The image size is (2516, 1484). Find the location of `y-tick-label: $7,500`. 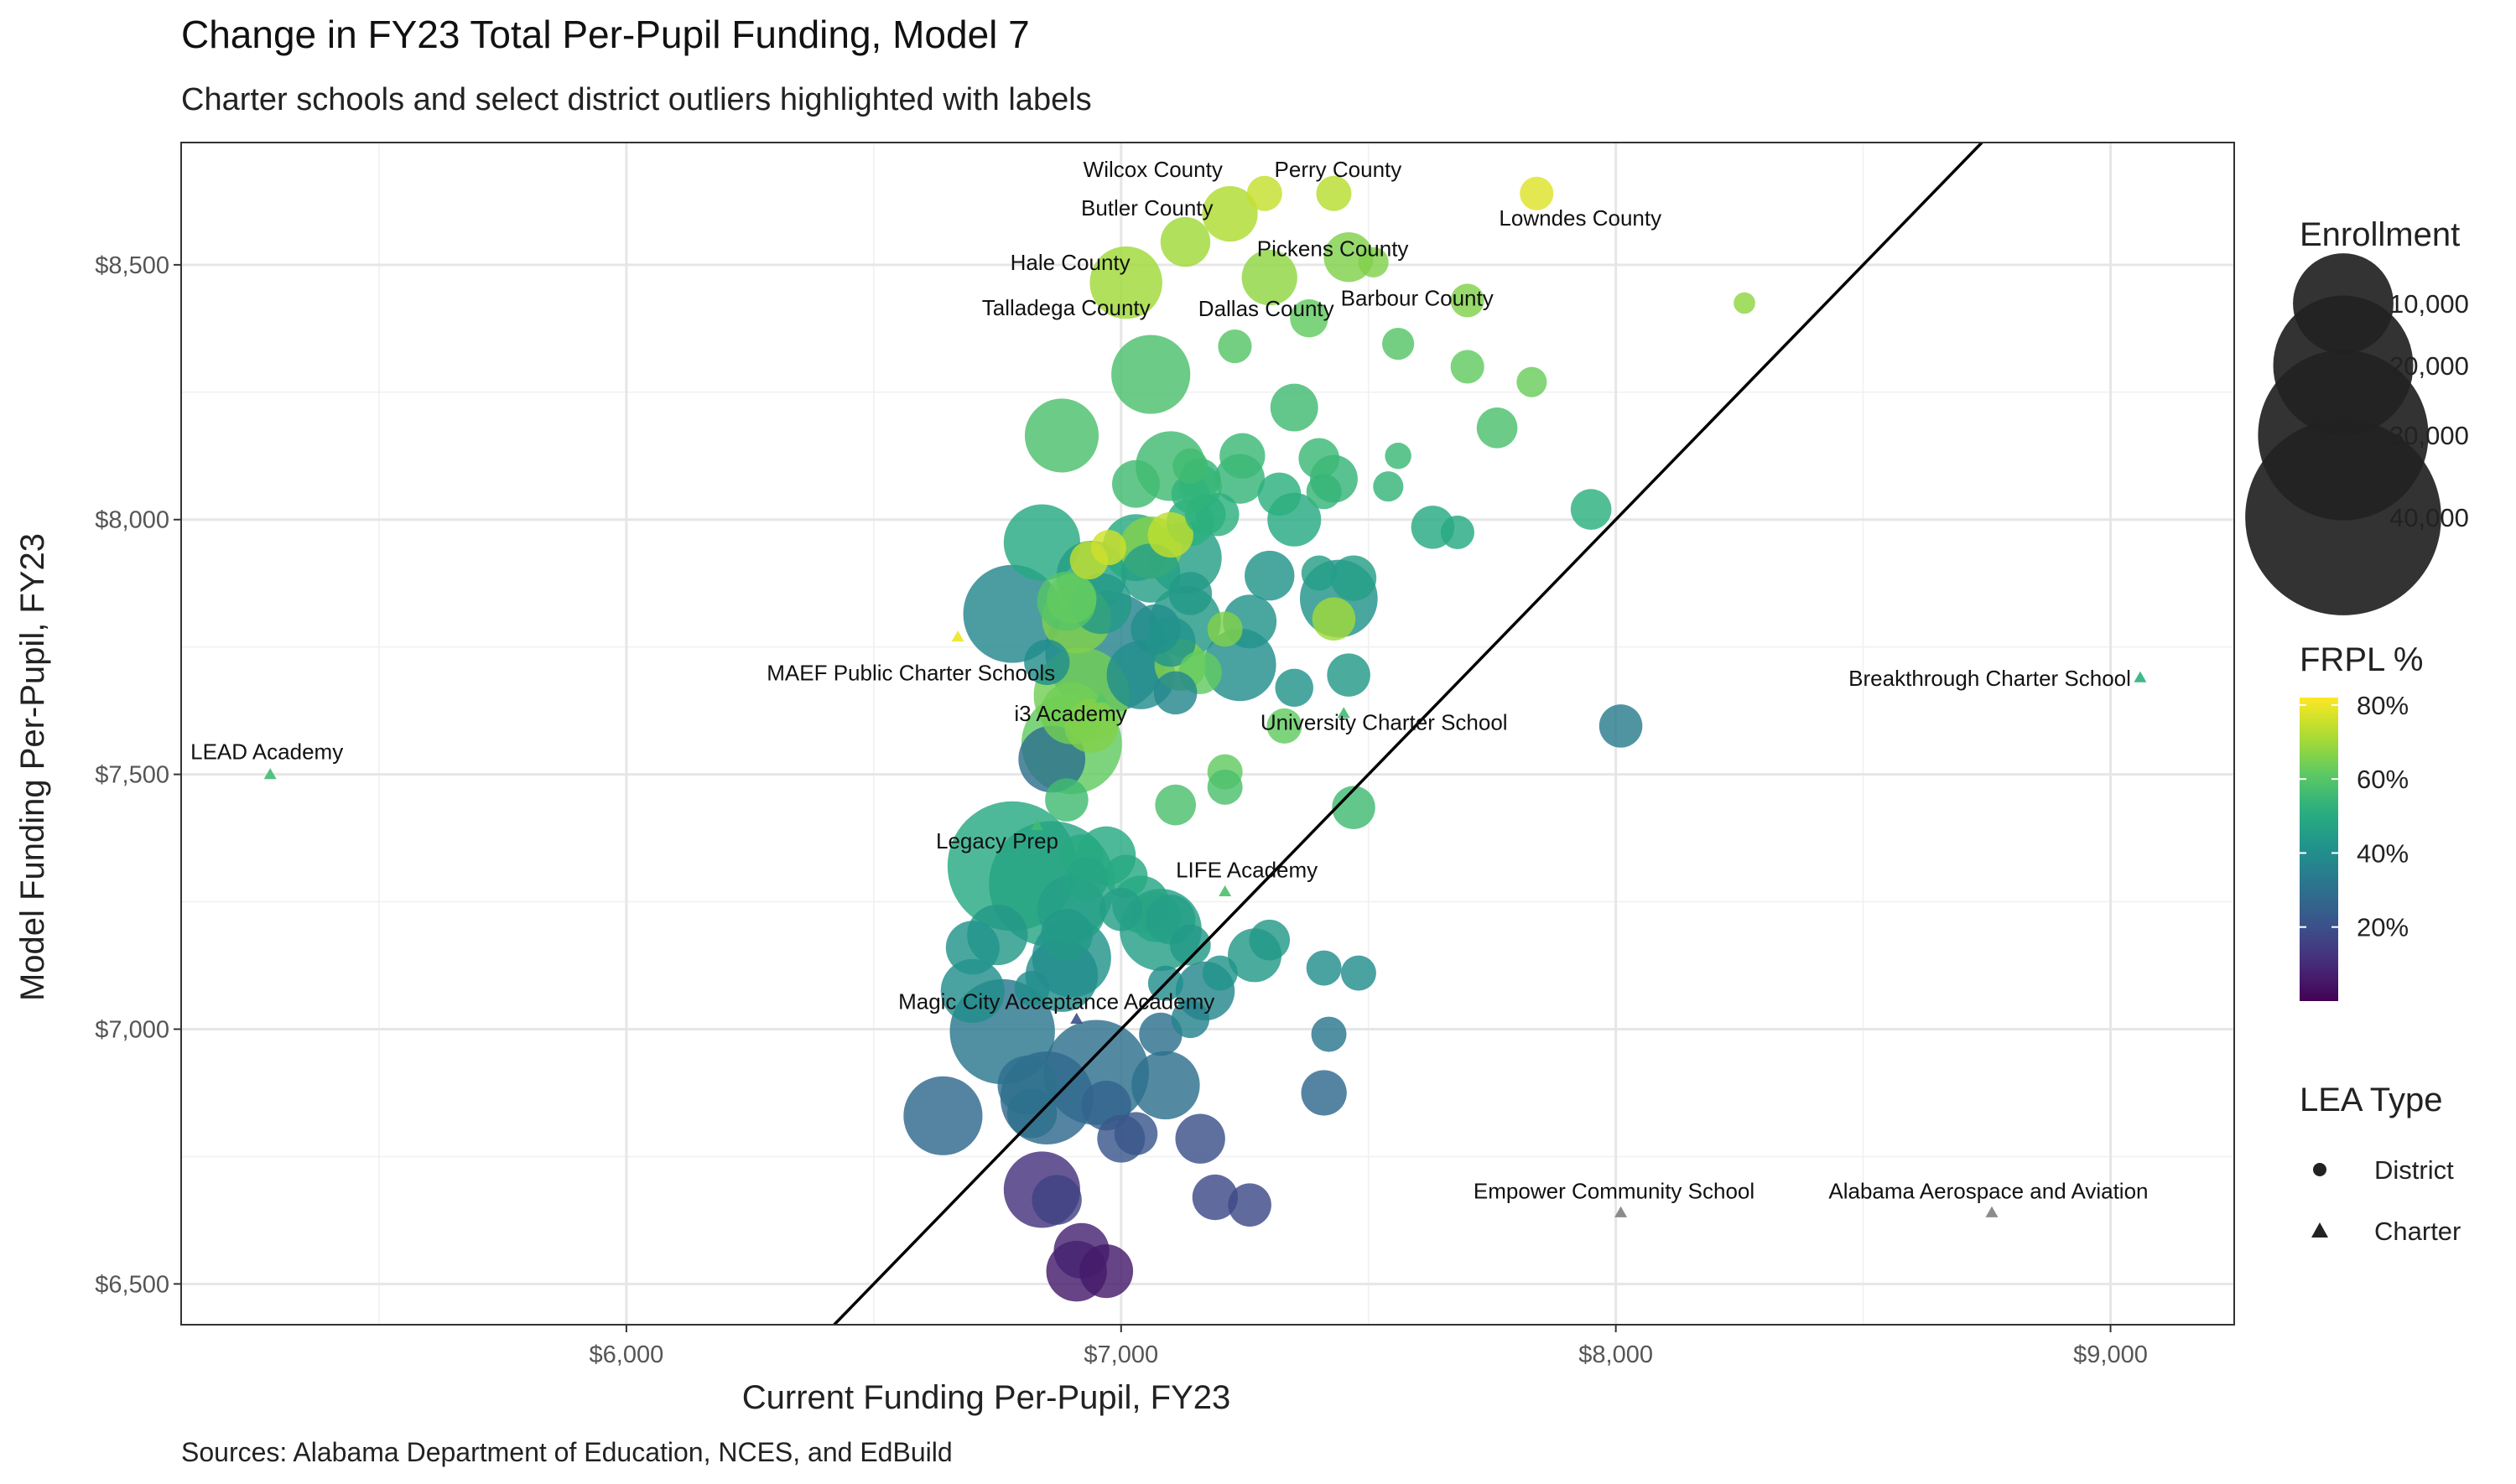

y-tick-label: $7,500 is located at coordinates (132, 775).